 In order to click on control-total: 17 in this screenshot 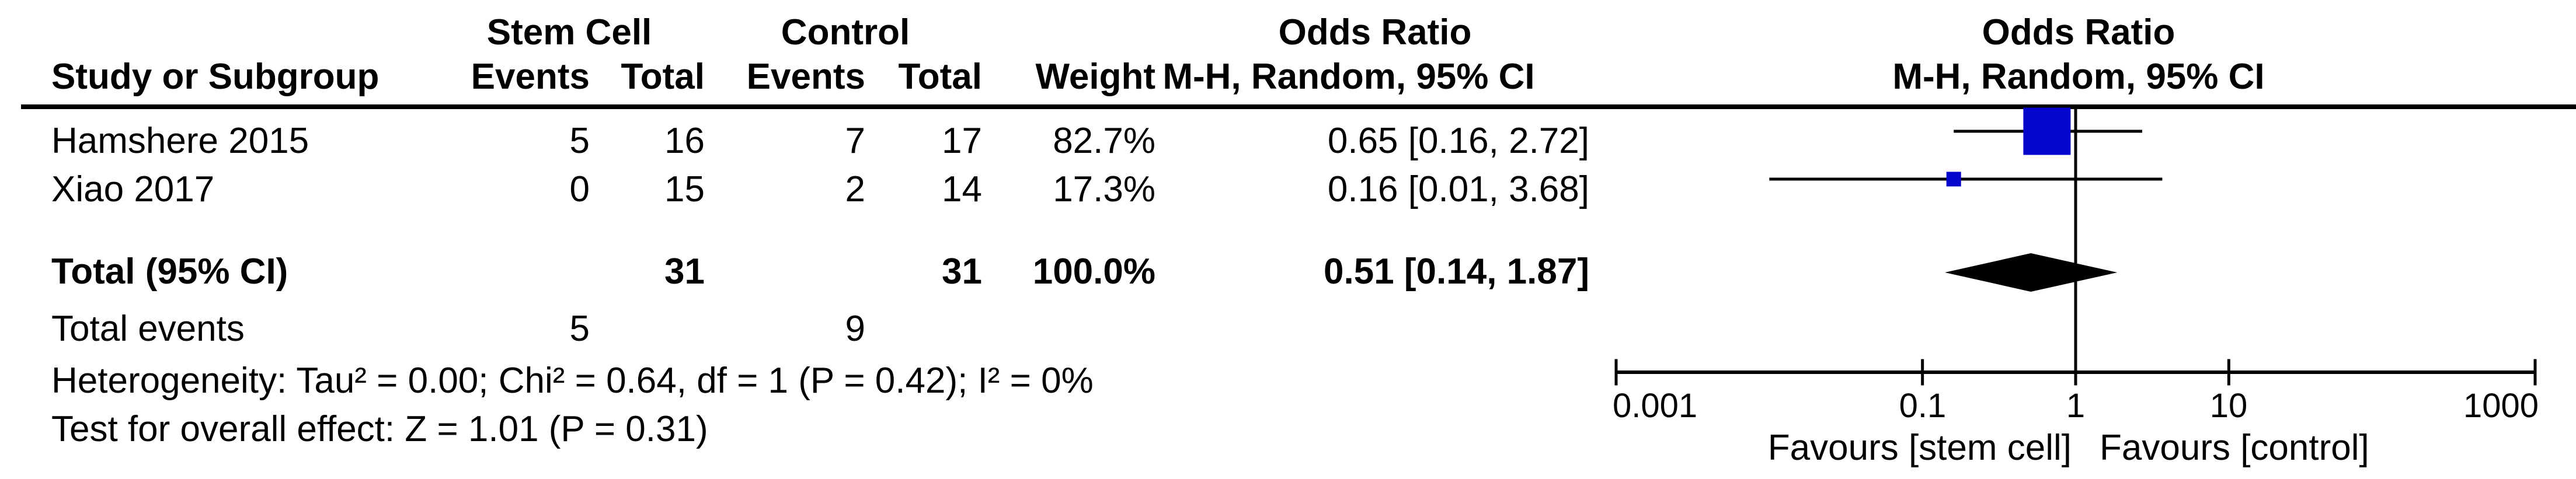, I will do `click(962, 141)`.